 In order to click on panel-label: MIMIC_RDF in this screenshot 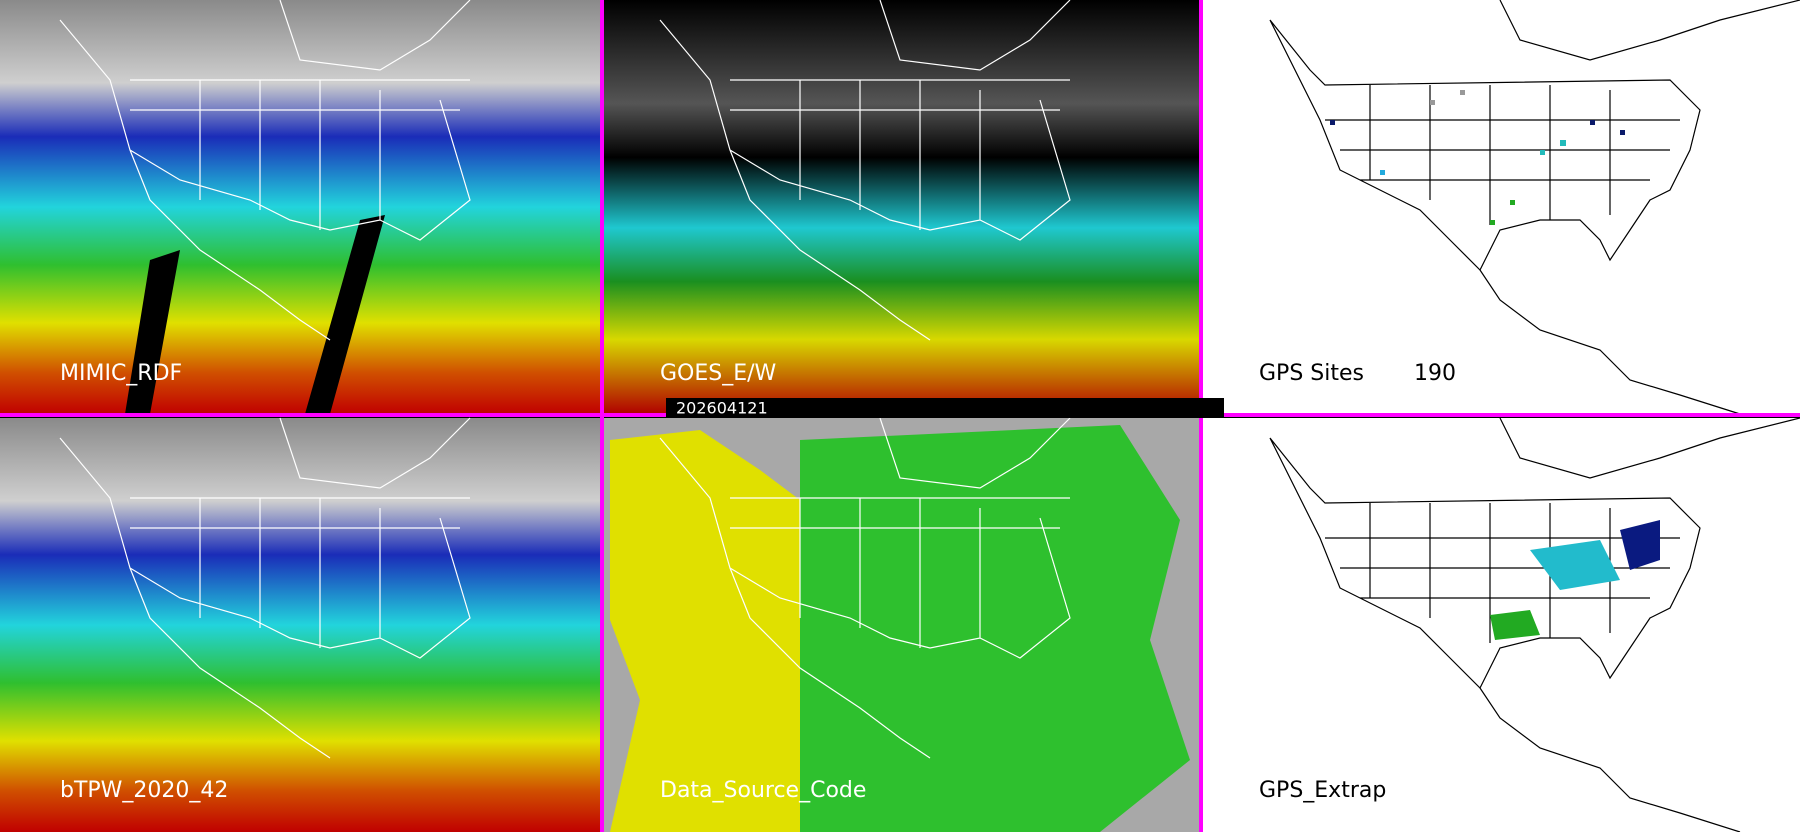, I will do `click(121, 373)`.